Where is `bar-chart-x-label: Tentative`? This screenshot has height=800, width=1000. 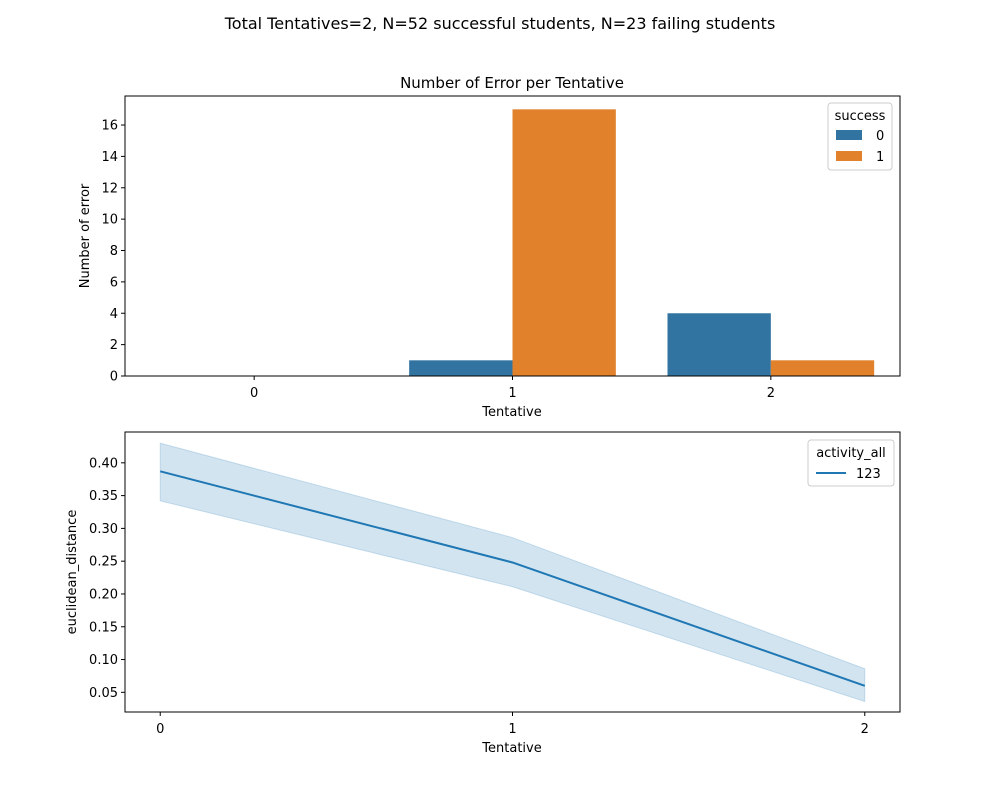 bar-chart-x-label: Tentative is located at coordinates (511, 412).